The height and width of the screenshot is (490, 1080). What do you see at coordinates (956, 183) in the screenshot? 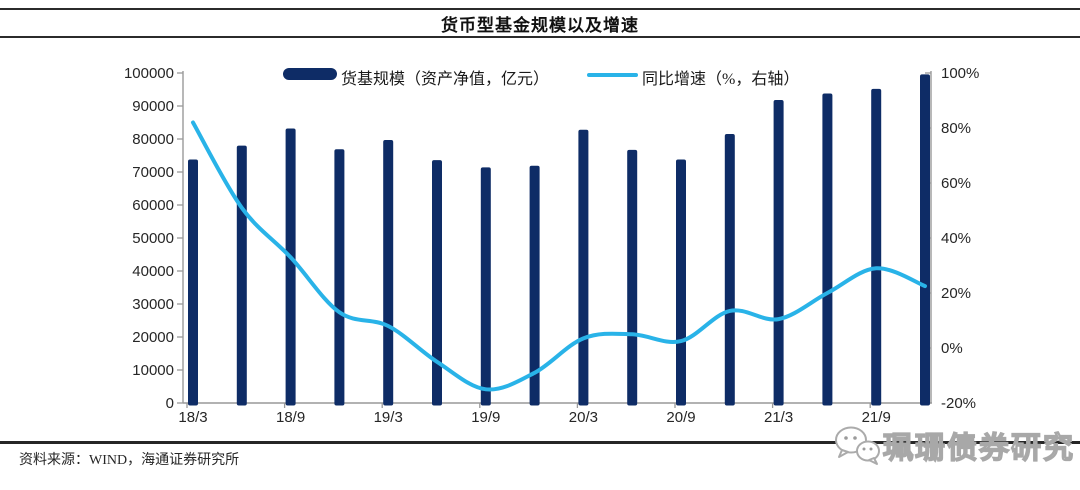
I see `right-axis-label: 60%` at bounding box center [956, 183].